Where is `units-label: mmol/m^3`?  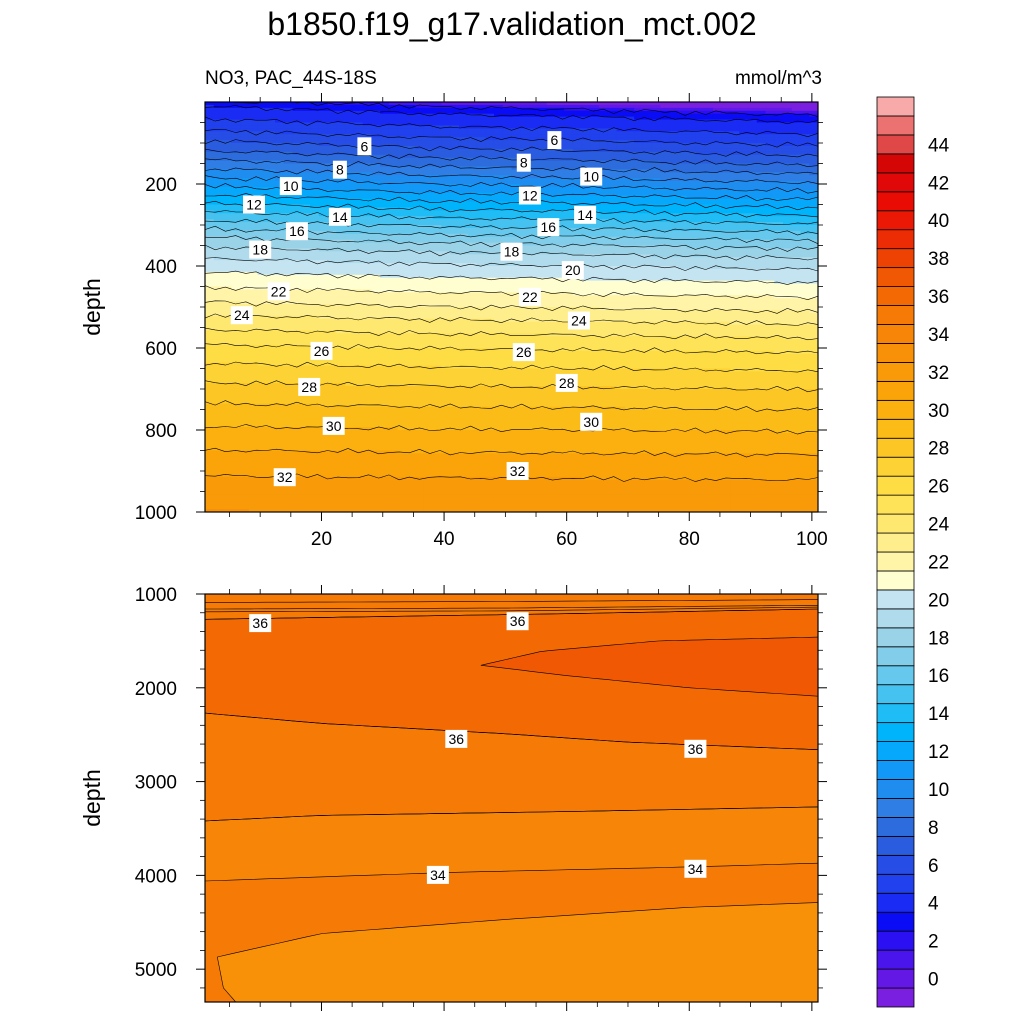 units-label: mmol/m^3 is located at coordinates (778, 78).